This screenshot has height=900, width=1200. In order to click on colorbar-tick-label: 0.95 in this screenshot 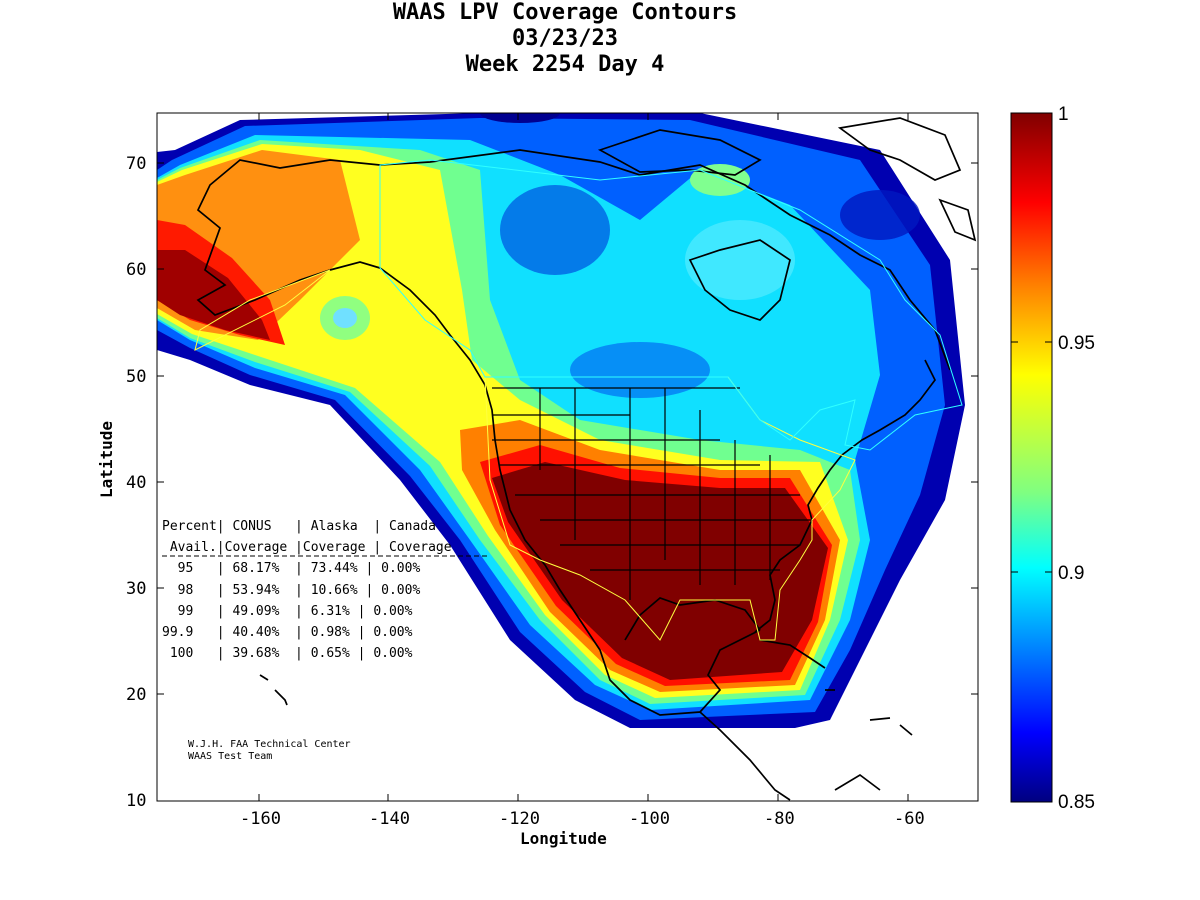, I will do `click(1076, 343)`.